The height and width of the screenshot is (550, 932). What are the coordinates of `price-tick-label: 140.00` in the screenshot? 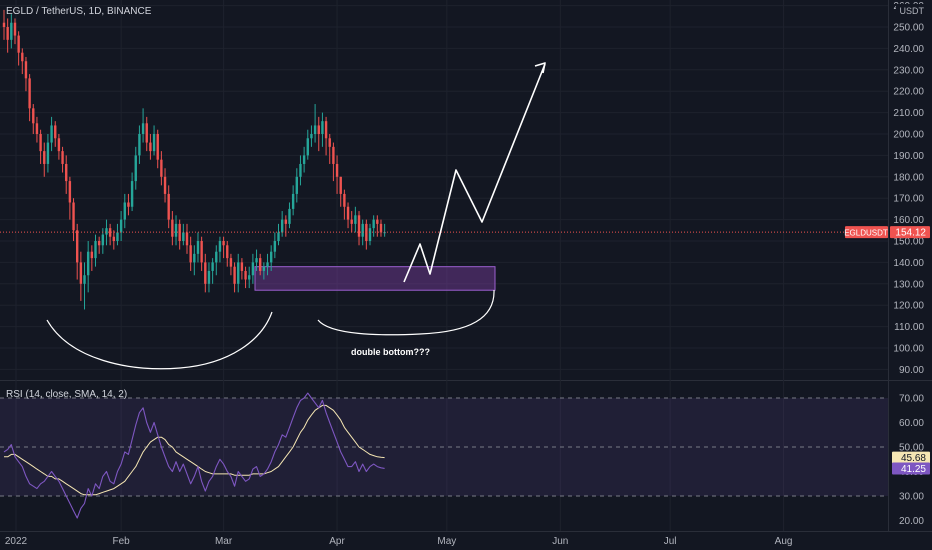 It's located at (908, 263).